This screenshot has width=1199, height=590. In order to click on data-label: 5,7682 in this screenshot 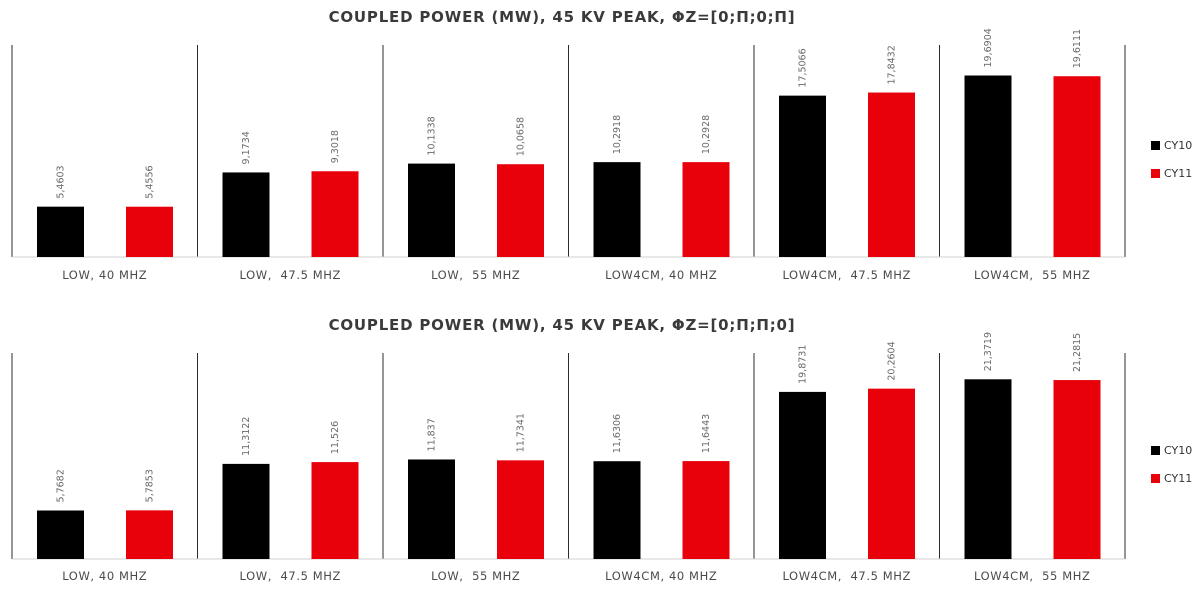, I will do `click(61, 485)`.